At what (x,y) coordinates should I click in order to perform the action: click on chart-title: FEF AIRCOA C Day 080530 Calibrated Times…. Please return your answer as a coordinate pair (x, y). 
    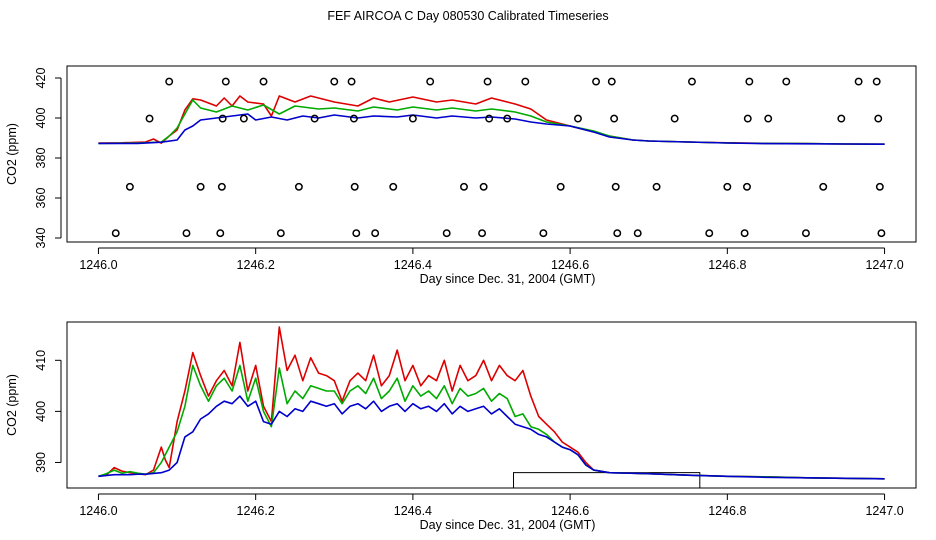
    Looking at the image, I should click on (468, 16).